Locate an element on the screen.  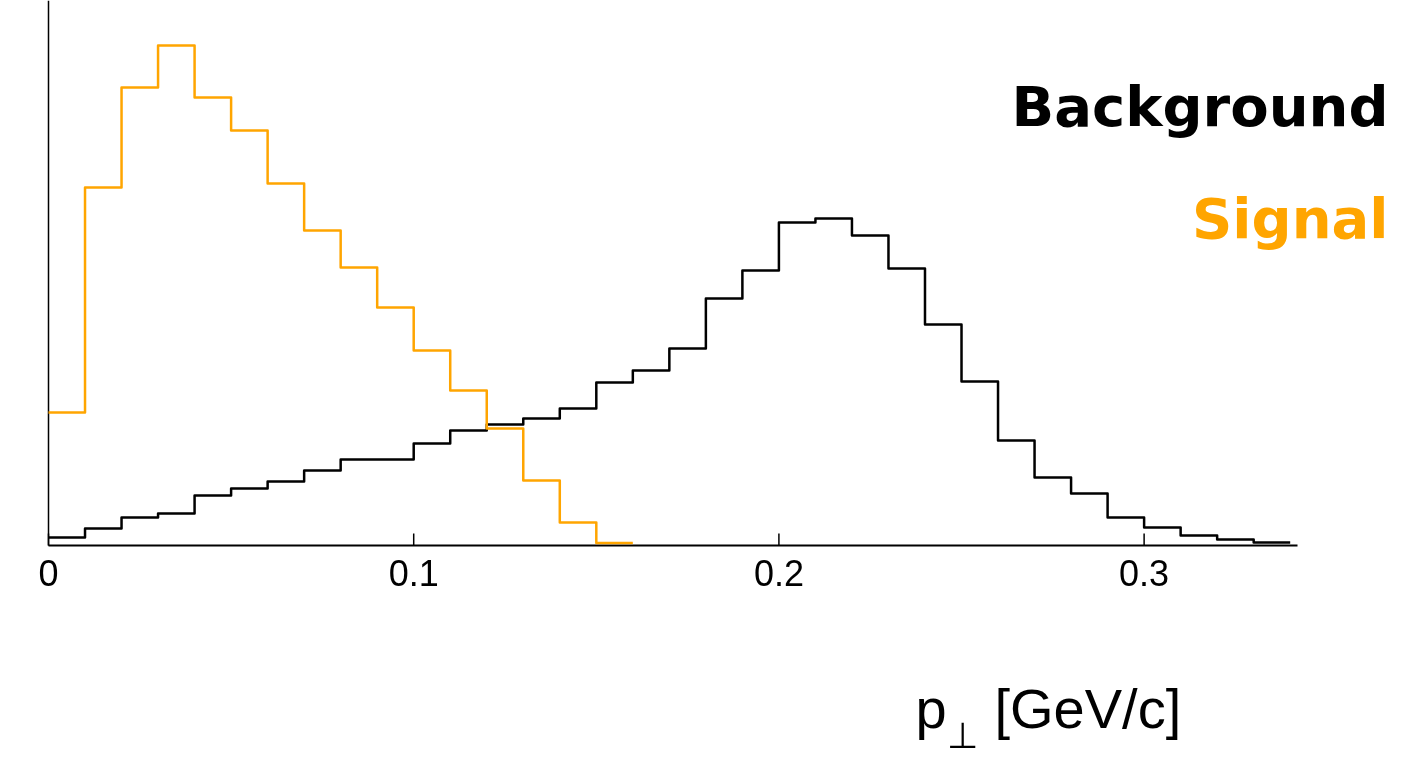
x-axis-title: p⊥ [GeV/c] is located at coordinates (1048, 716).